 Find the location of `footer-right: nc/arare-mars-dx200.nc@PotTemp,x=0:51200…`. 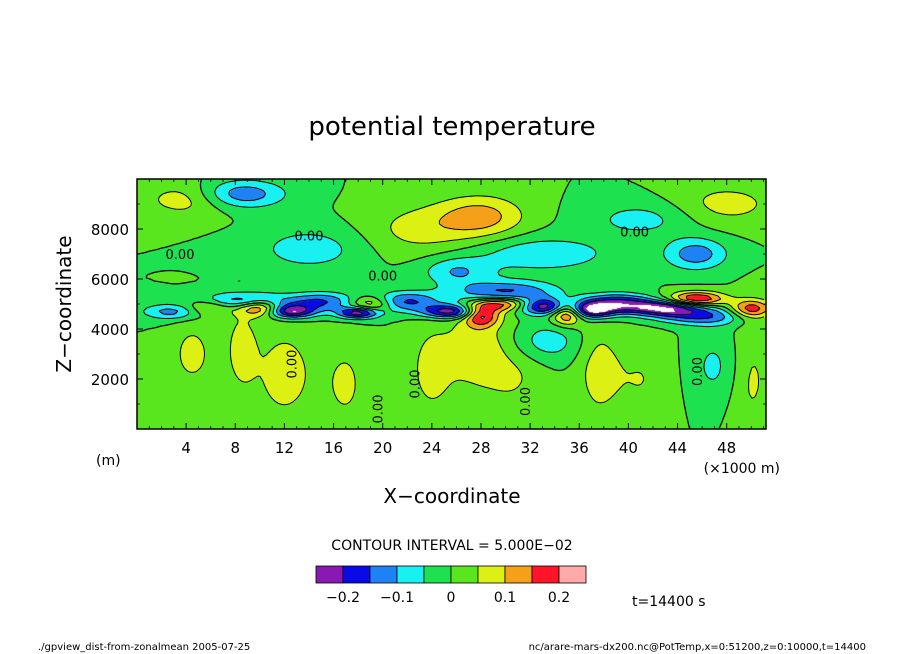

footer-right: nc/arare-mars-dx200.nc@PotTemp,x=0:51200… is located at coordinates (697, 647).